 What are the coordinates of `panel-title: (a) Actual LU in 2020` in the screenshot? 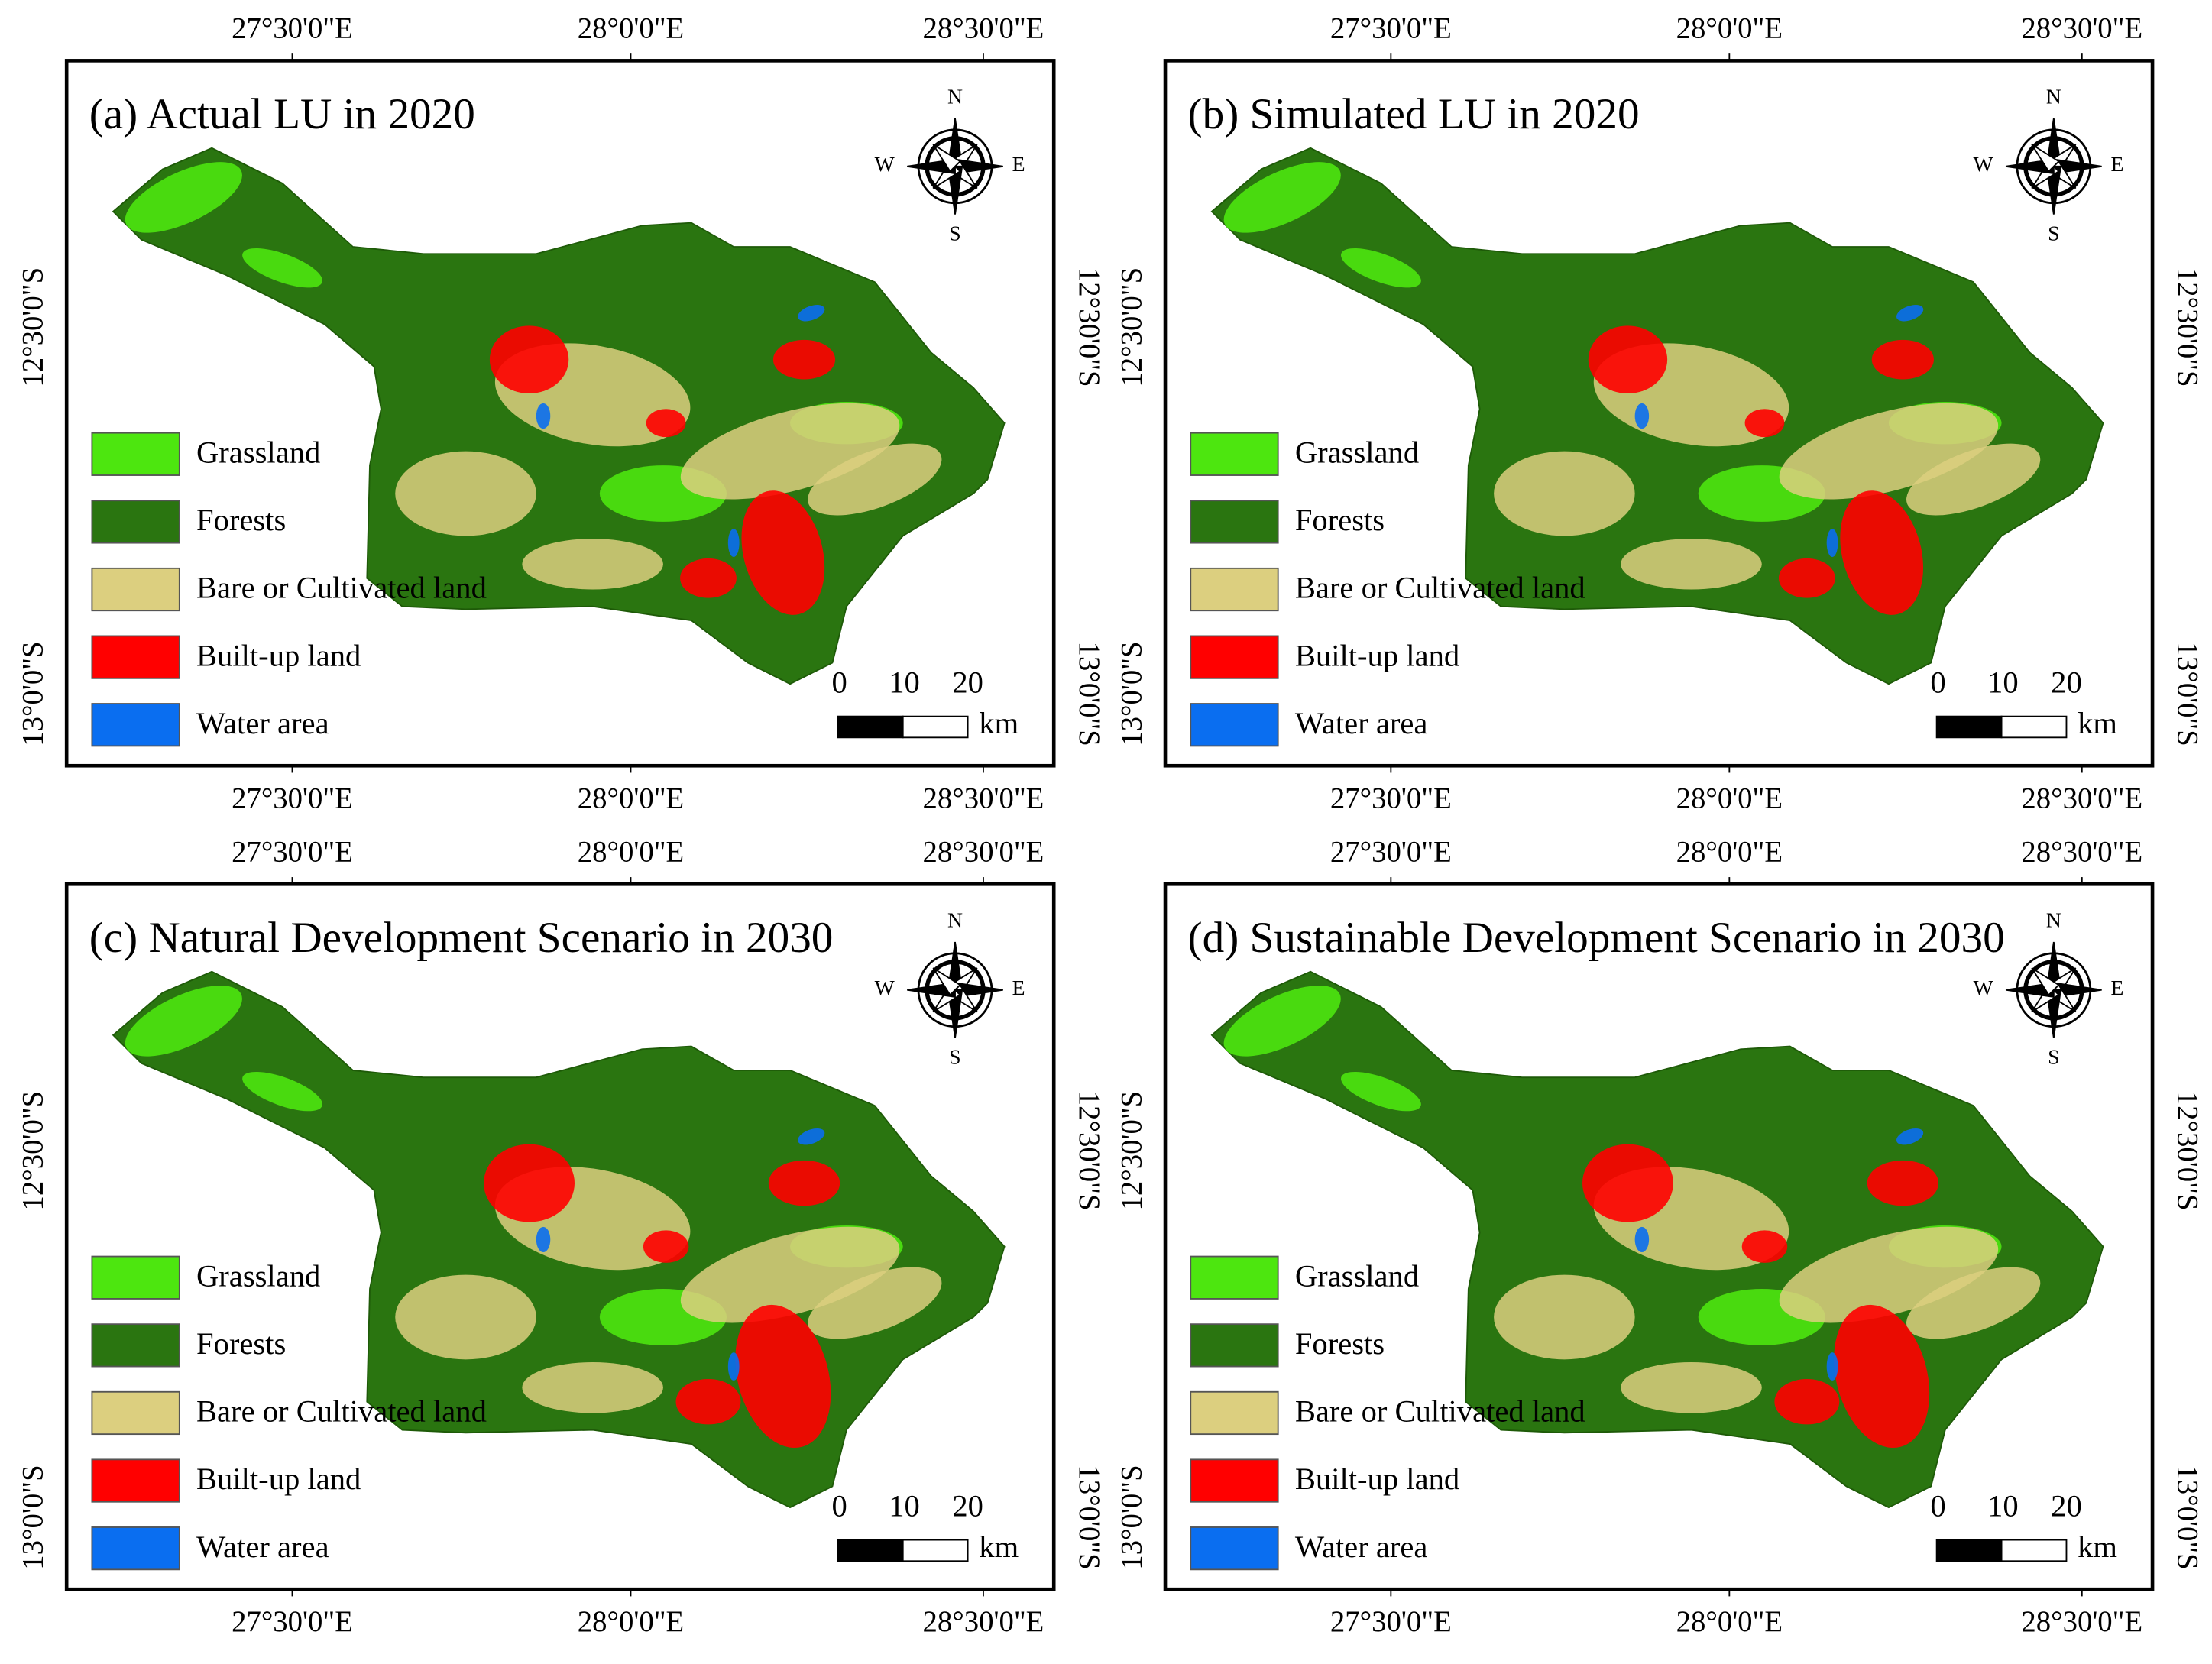 It's located at (282, 114).